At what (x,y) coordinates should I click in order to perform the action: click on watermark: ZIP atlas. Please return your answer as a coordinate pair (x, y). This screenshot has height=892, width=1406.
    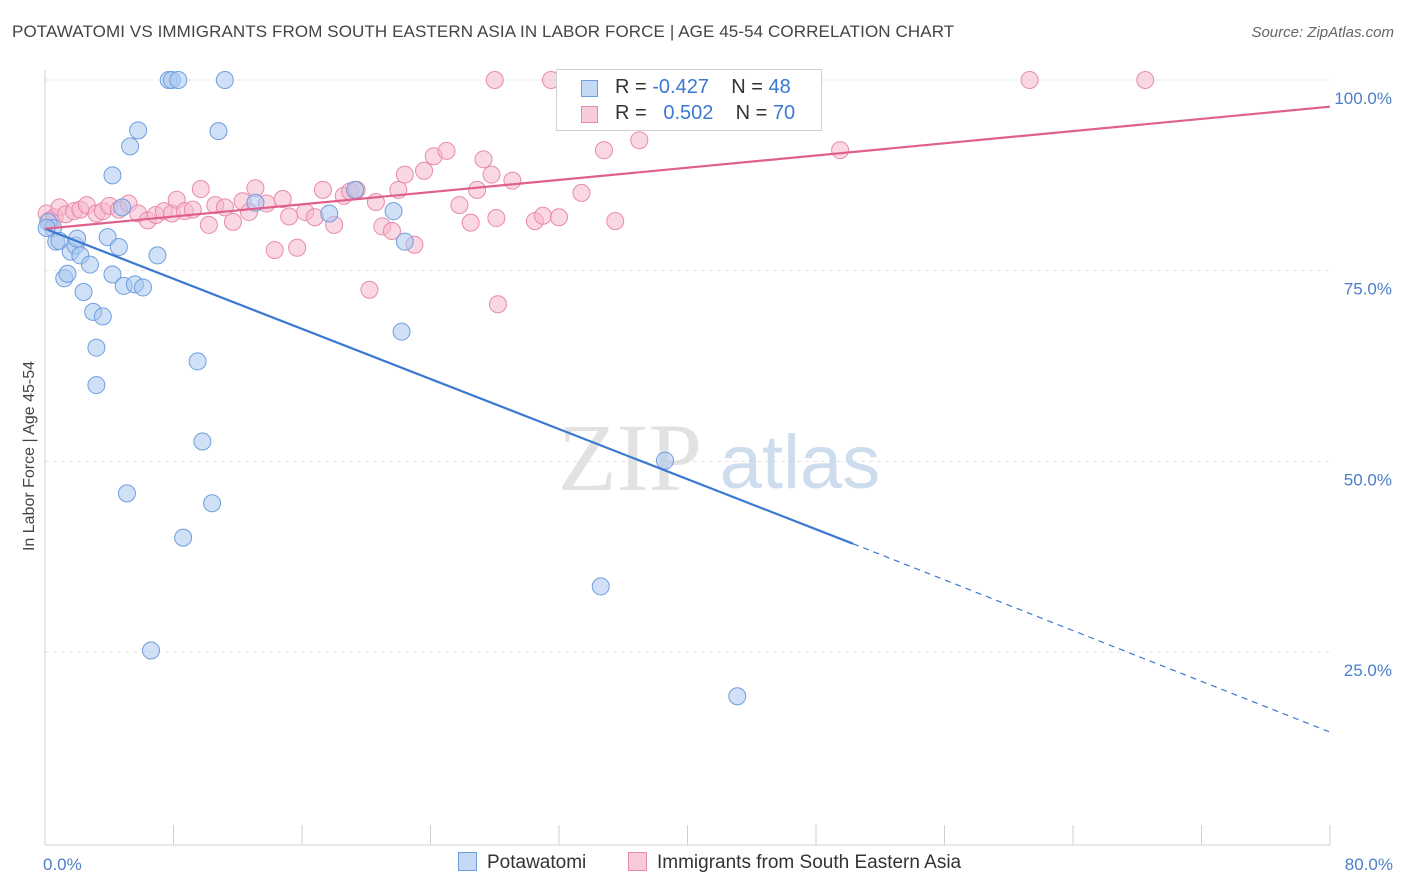
    Looking at the image, I should click on (719, 457).